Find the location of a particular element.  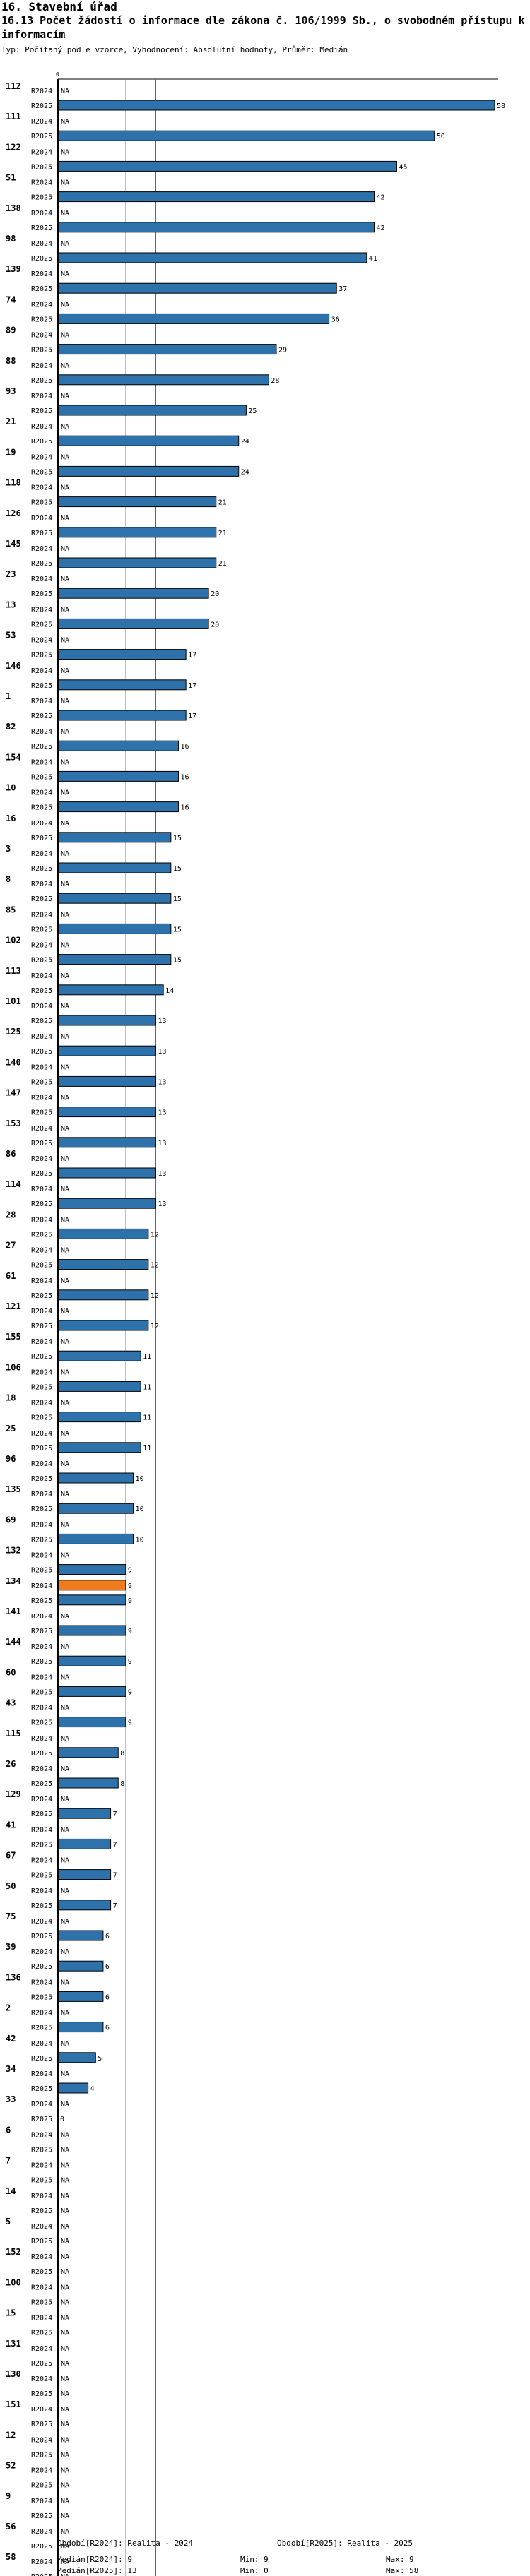

value-label: 42 is located at coordinates (381, 198).